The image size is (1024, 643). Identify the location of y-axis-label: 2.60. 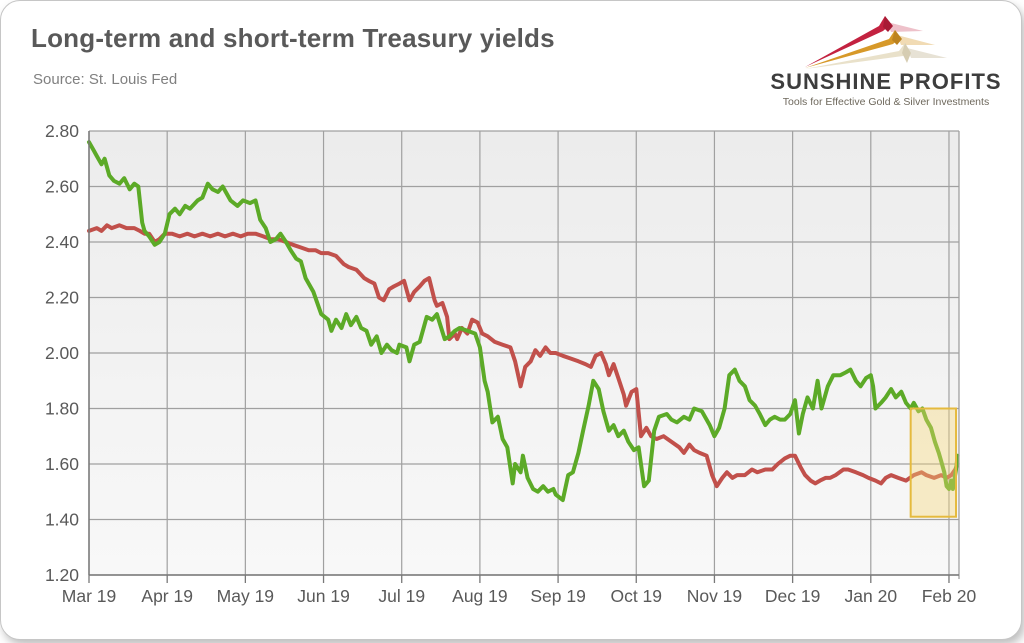
(62, 187).